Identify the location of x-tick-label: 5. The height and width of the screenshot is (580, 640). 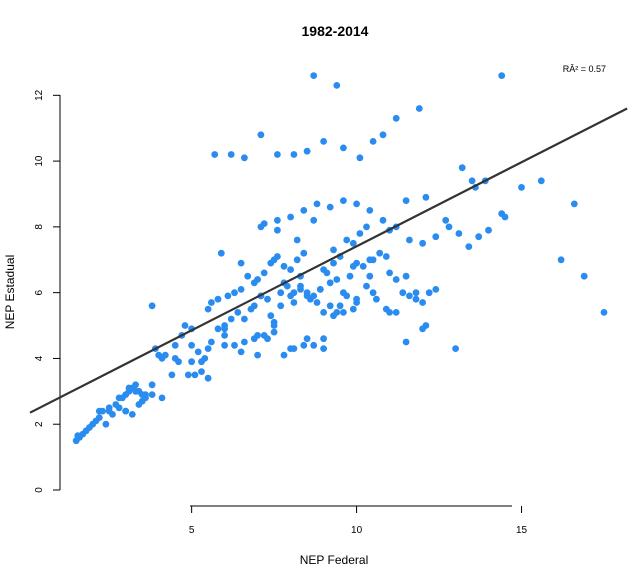
(192, 530).